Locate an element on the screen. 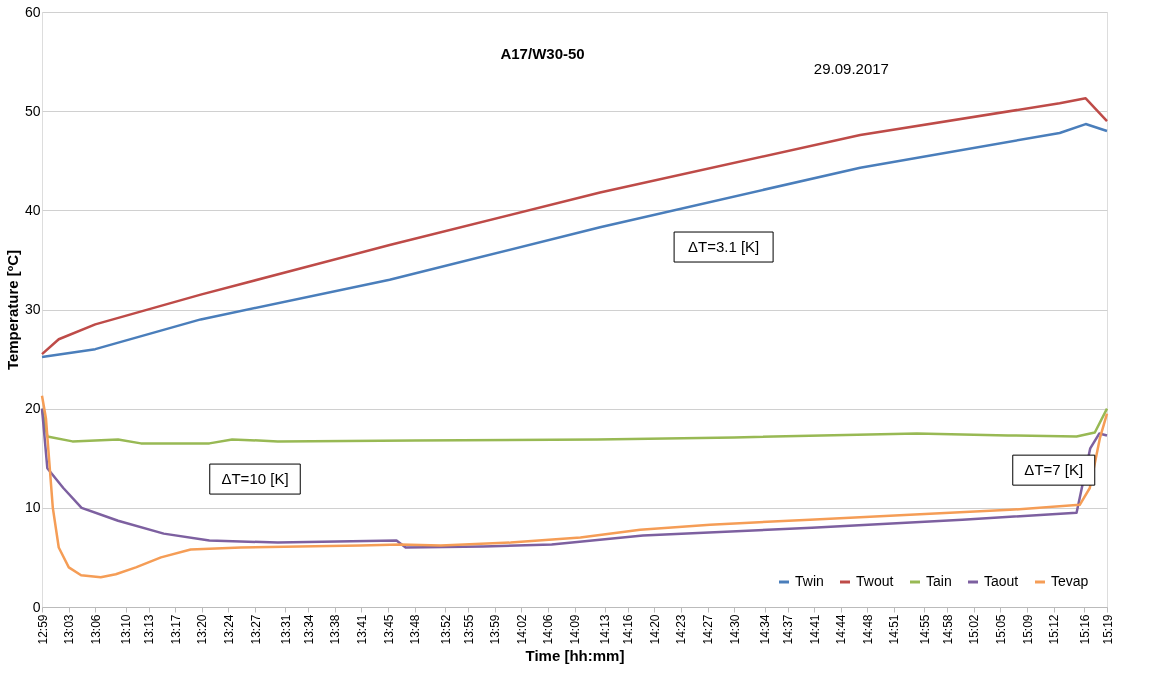  x-tick-label: 15:05 is located at coordinates (1000, 629).